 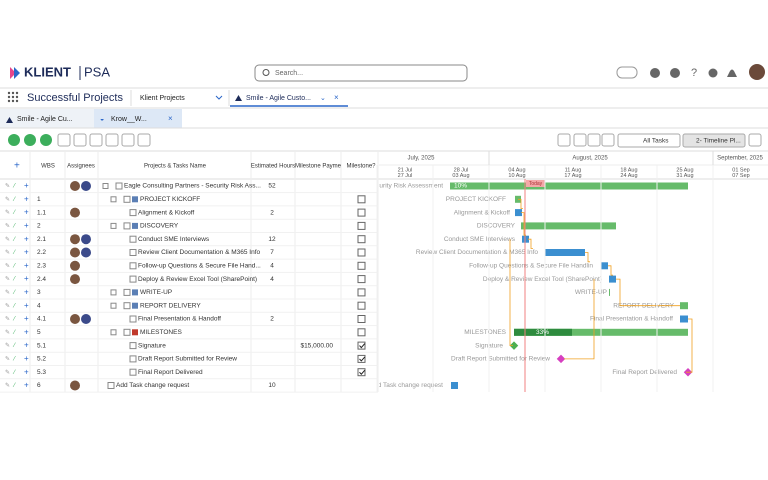 What do you see at coordinates (219, 97) in the screenshot?
I see `dropdown-caret` at bounding box center [219, 97].